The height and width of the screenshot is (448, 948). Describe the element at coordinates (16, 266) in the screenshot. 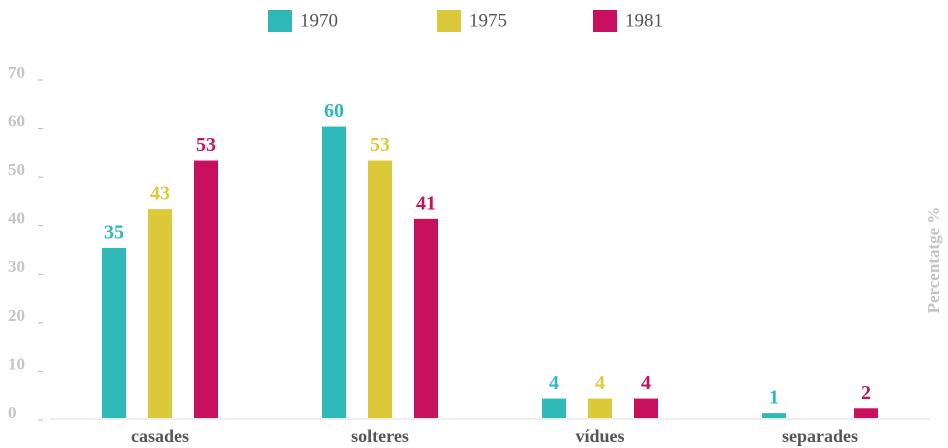

I see `y-tick-label: 30` at that location.